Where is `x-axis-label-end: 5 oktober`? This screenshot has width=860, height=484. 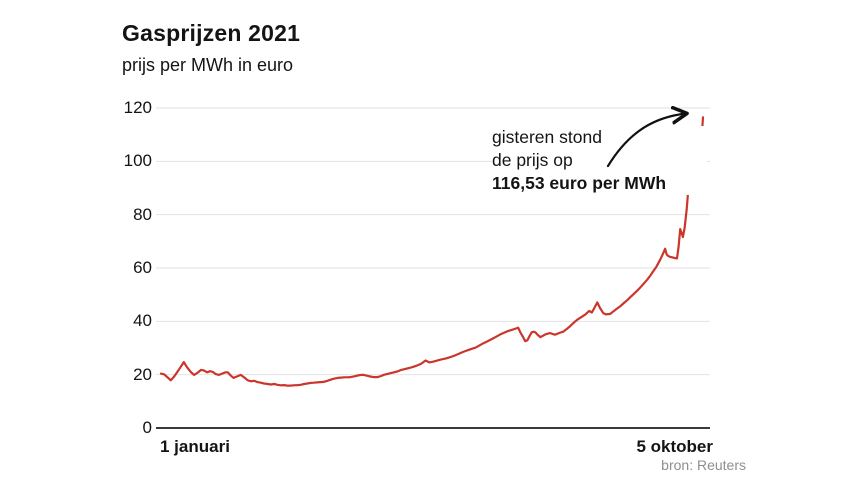 x-axis-label-end: 5 oktober is located at coordinates (674, 446).